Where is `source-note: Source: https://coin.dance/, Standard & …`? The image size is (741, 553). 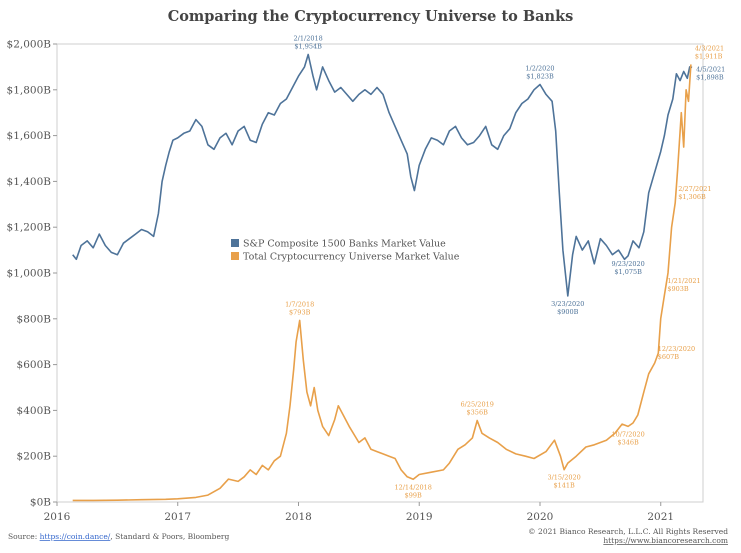 source-note: Source: https://coin.dance/, Standard & … is located at coordinates (118, 536).